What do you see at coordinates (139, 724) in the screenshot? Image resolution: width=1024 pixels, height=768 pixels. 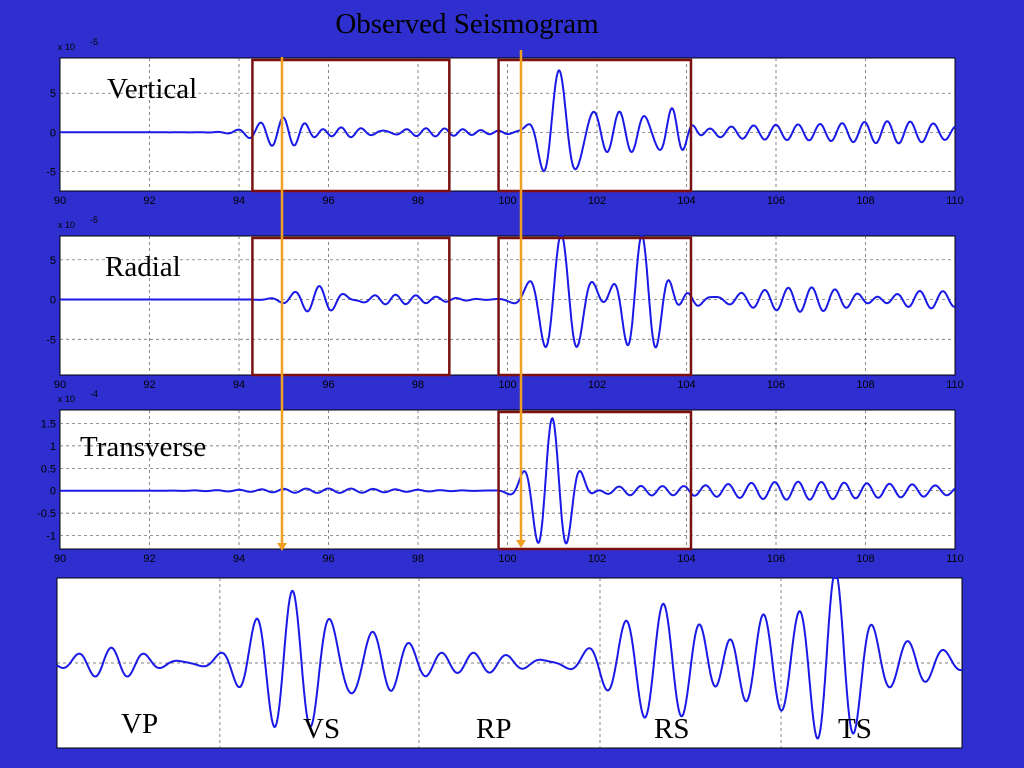 I see `phase-label: VP` at bounding box center [139, 724].